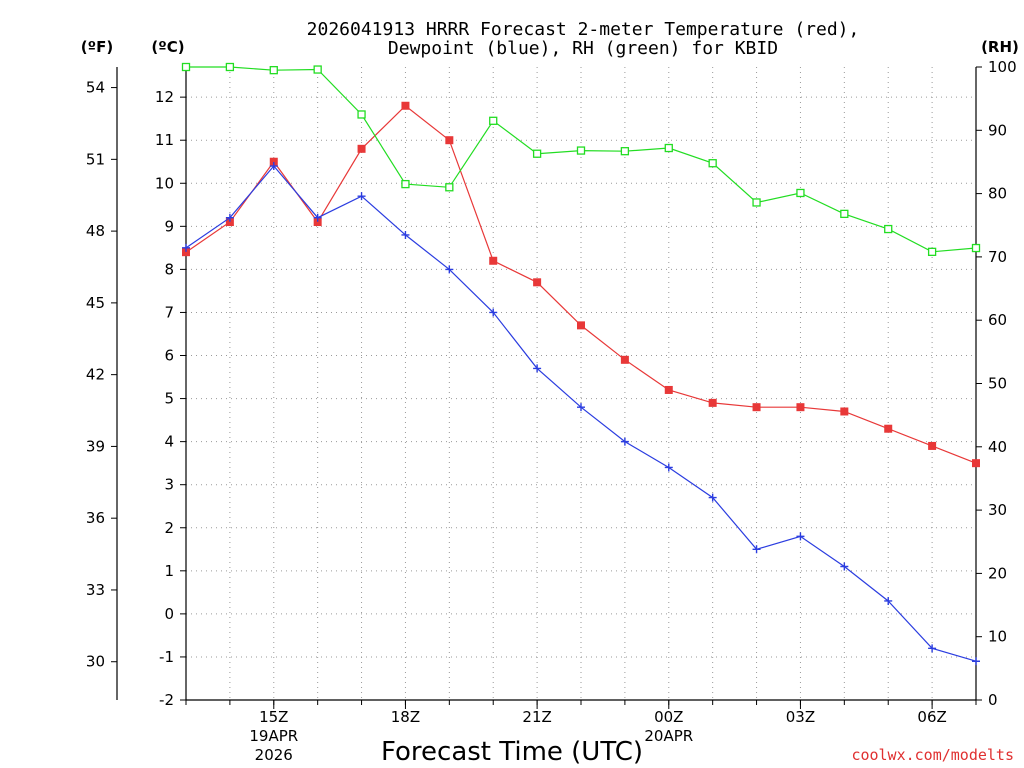 The width and height of the screenshot is (1024, 768). I want to click on rh-tick-label: 20, so click(997, 573).